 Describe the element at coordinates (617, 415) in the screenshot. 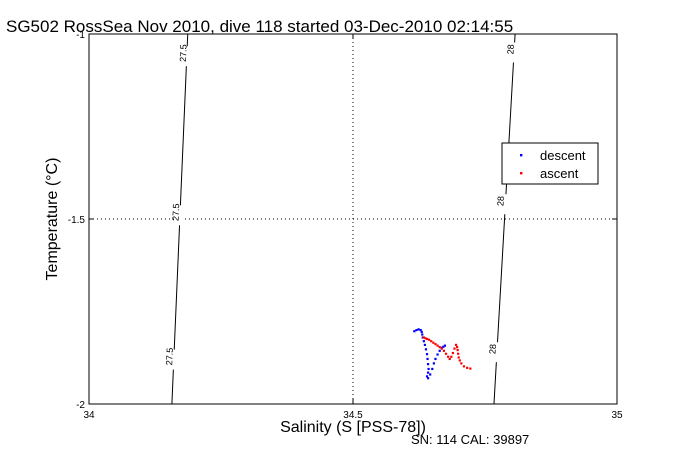

I see `x-tick-label: 35` at that location.